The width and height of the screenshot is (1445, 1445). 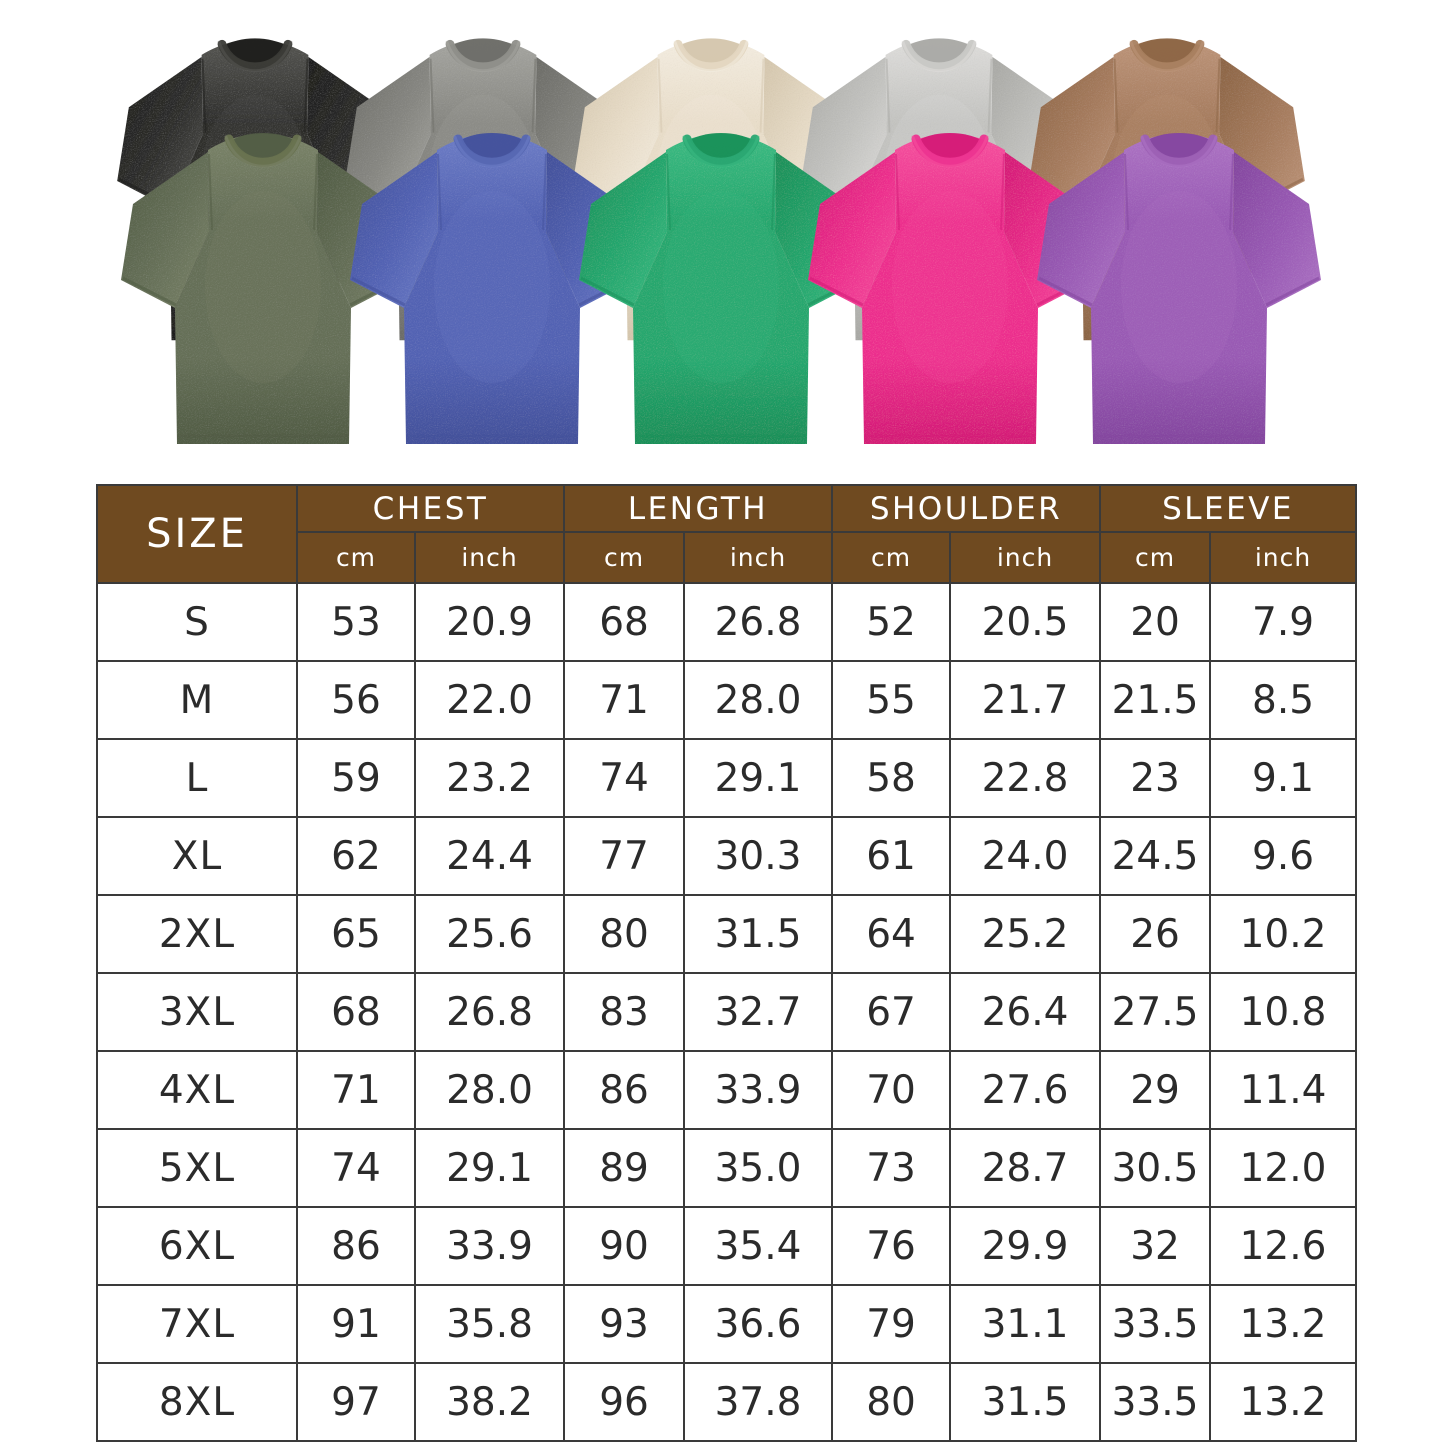 I want to click on cell-size: 2XL, so click(x=197, y=934).